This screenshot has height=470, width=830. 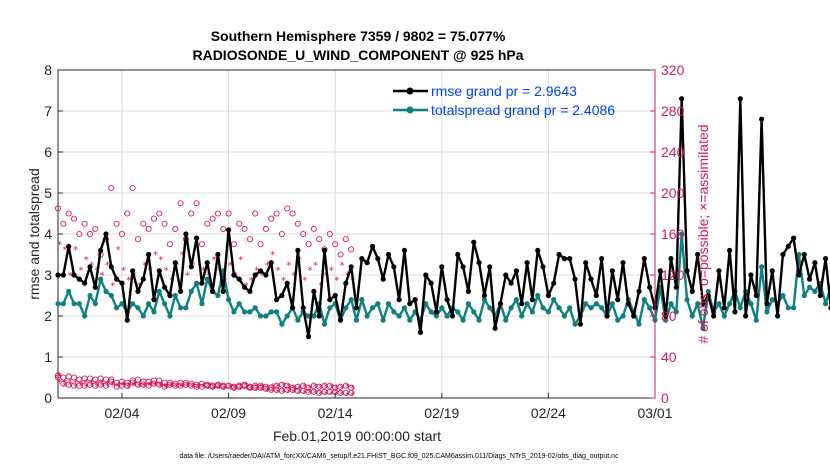 I want to click on y-right-tick-label: 200, so click(x=673, y=193).